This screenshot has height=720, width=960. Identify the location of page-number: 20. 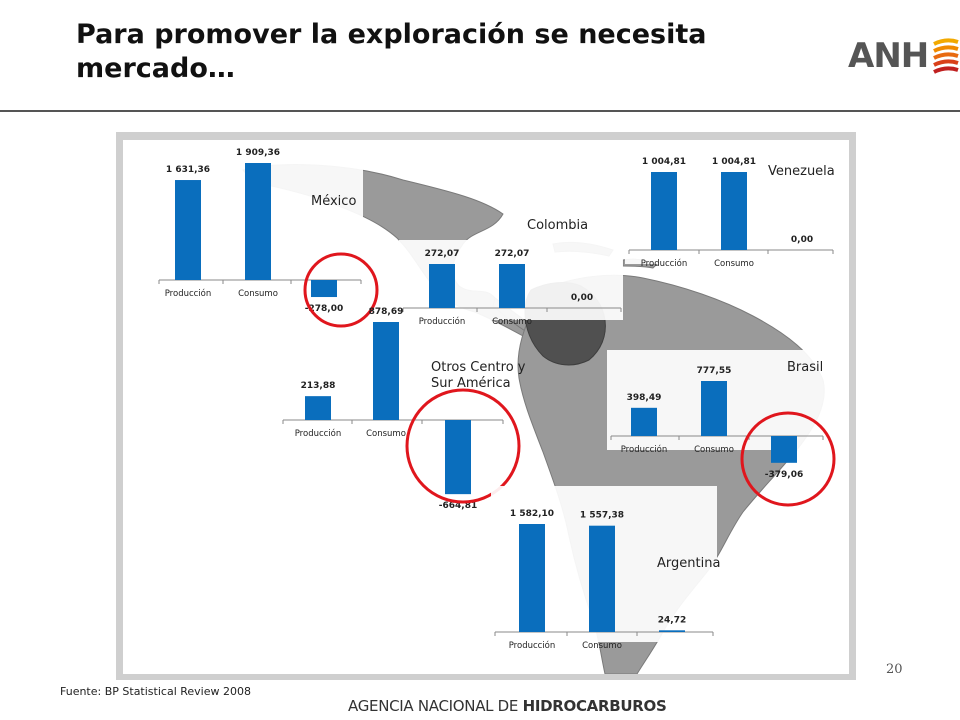
(894, 669).